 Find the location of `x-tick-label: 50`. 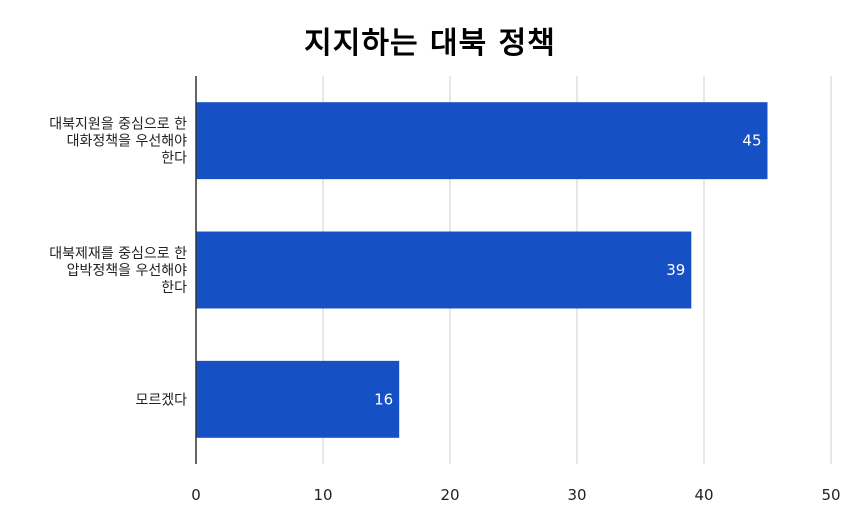

x-tick-label: 50 is located at coordinates (830, 495).